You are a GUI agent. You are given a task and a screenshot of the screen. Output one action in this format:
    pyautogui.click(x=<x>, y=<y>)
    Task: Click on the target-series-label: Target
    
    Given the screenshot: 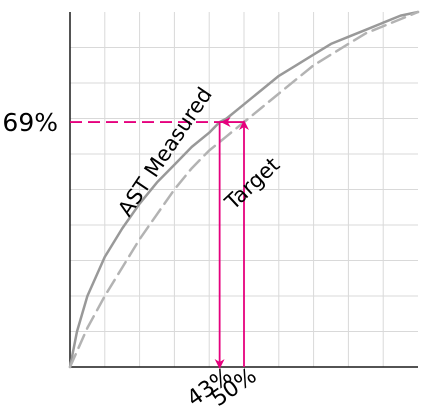 What is the action you would take?
    pyautogui.click(x=252, y=184)
    